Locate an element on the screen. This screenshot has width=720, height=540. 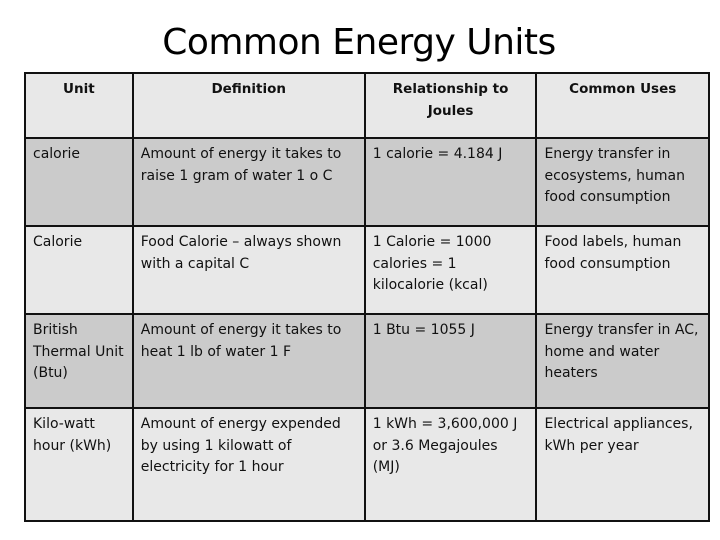
header-uses: Common Uses is located at coordinates (622, 105).